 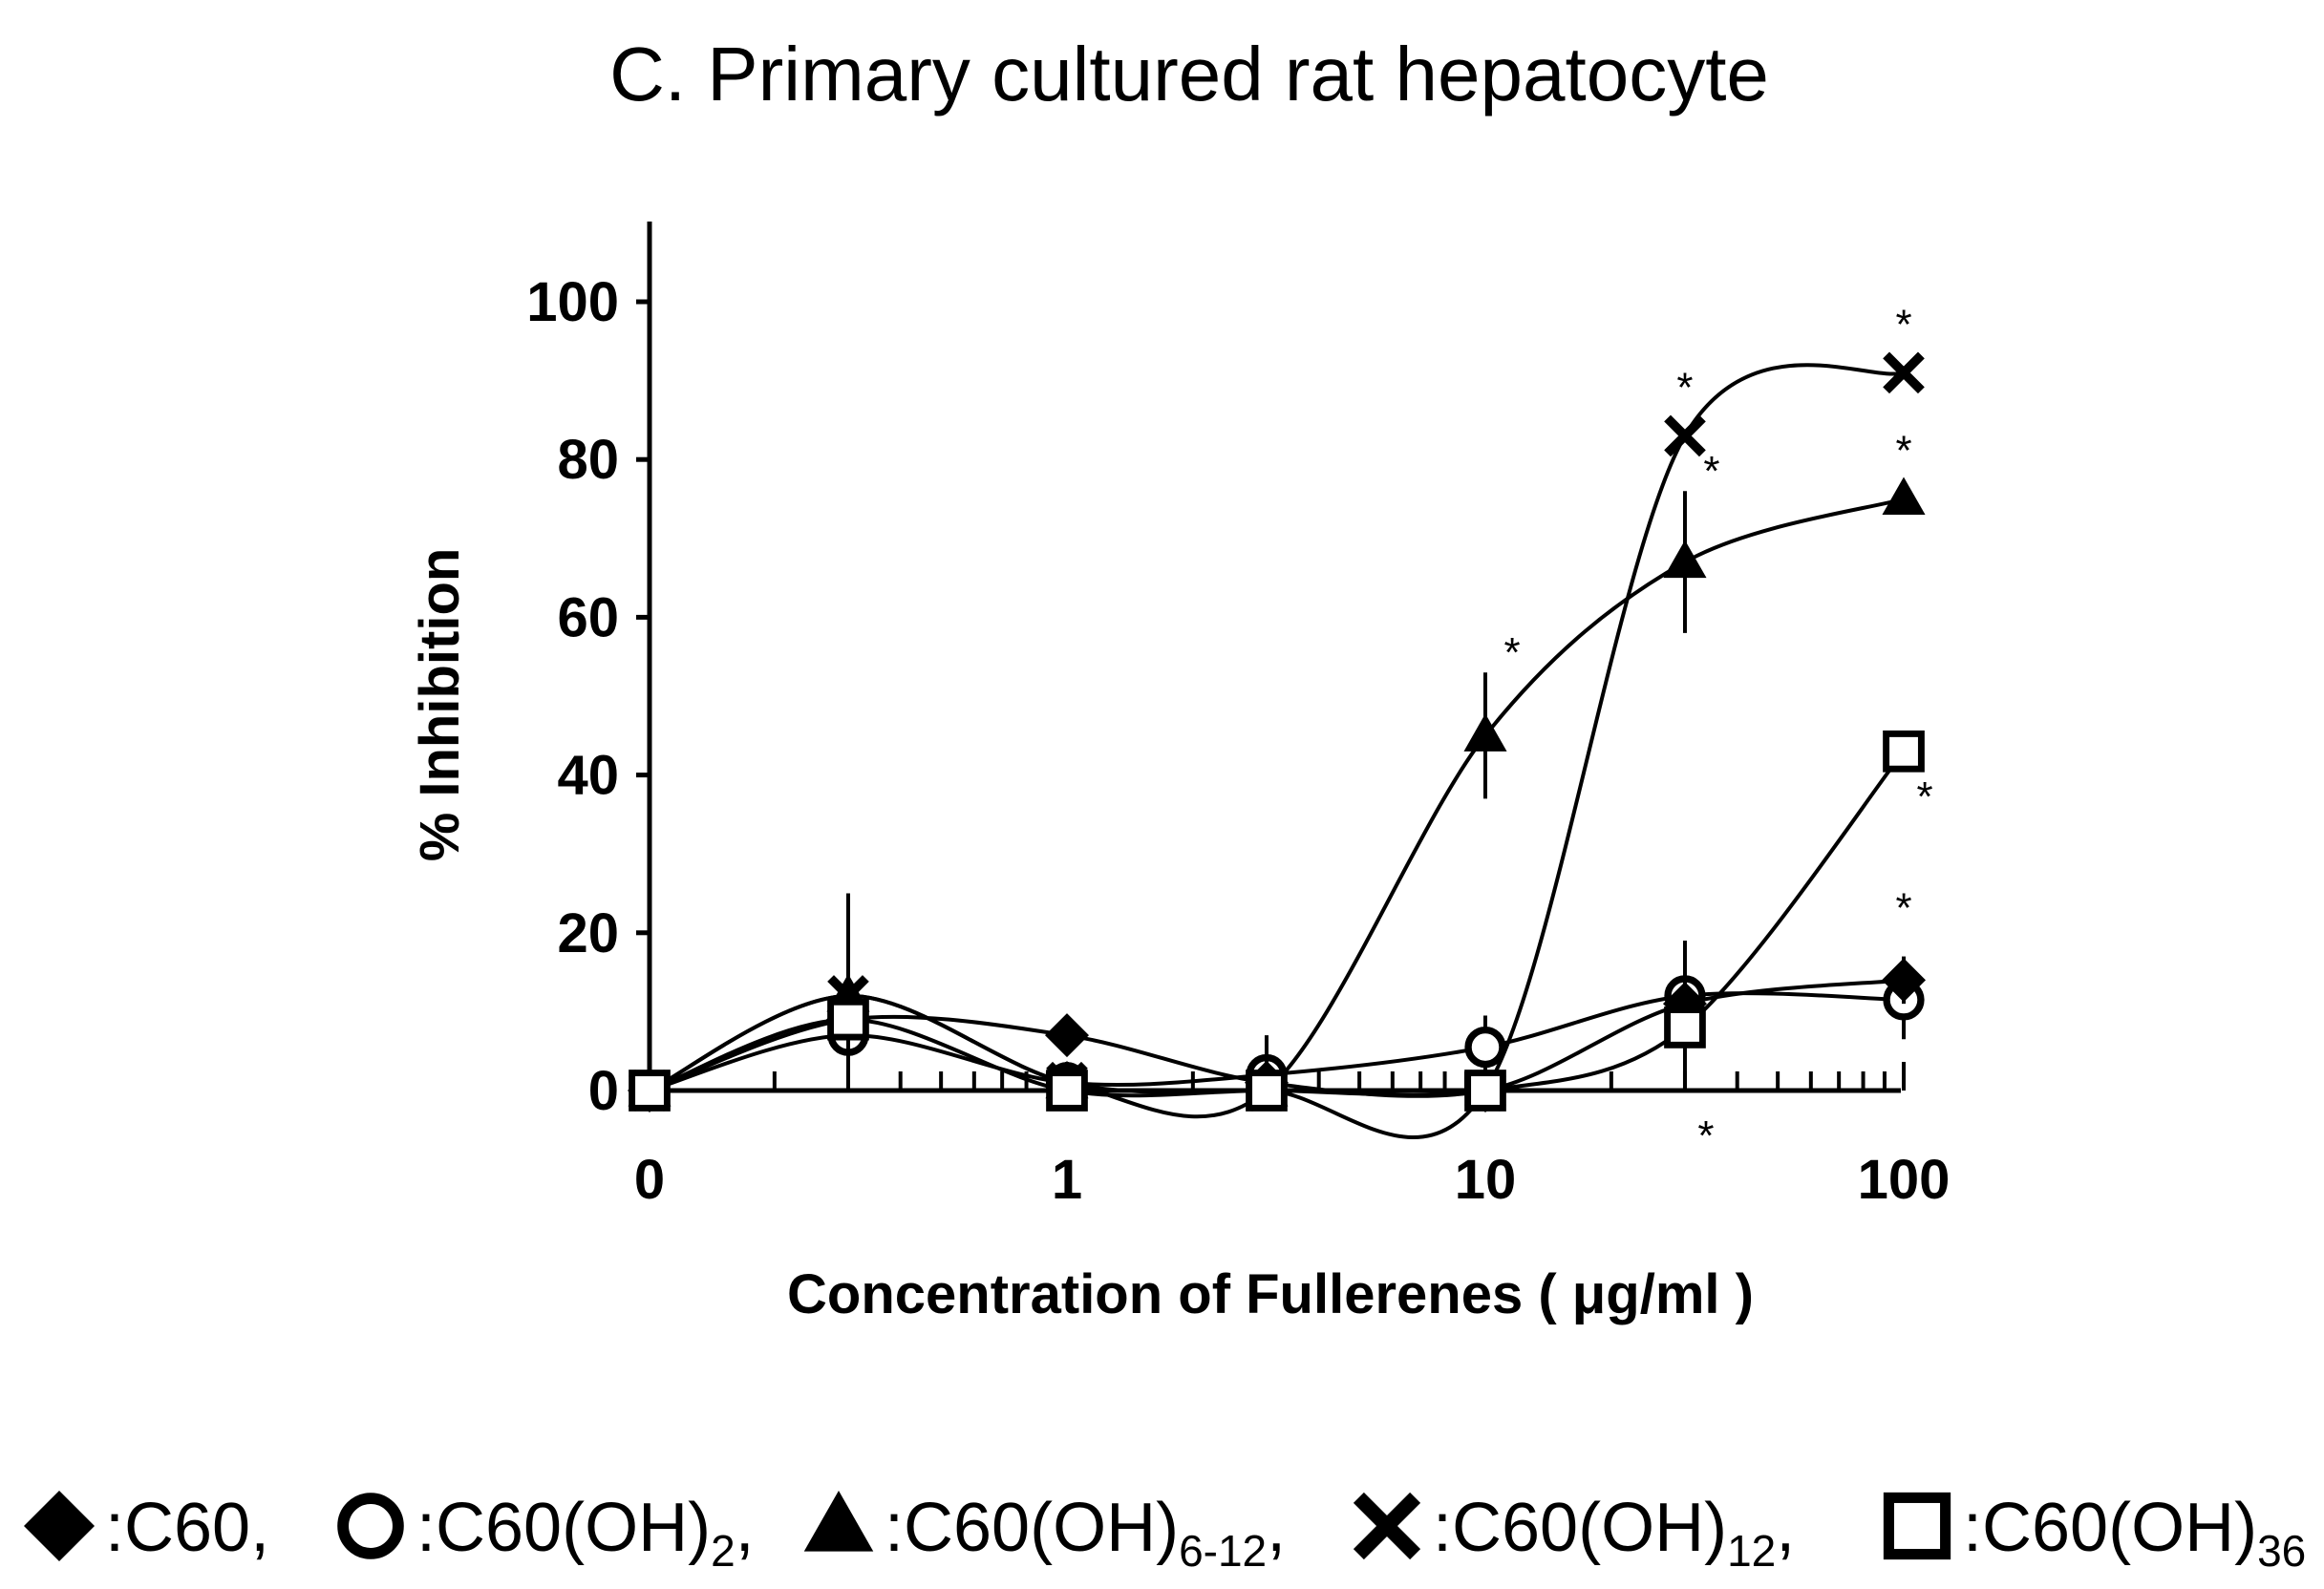 I want to click on legend-label: :C60(OH)6-12,, so click(x=1085, y=1533).